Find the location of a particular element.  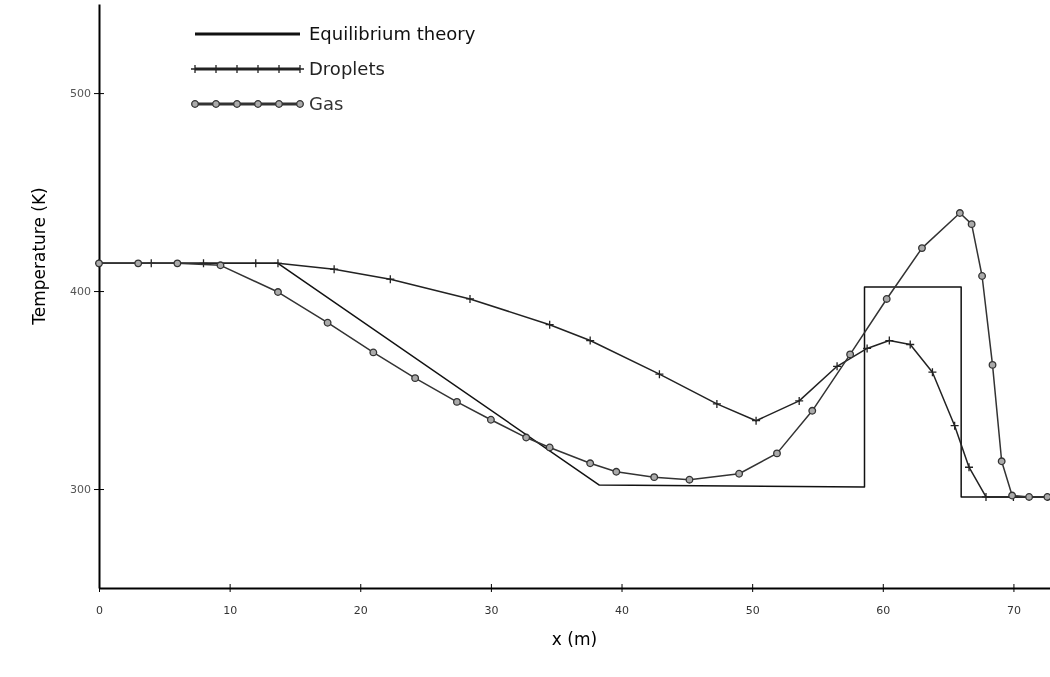

x-tick-label: 10 is located at coordinates (230, 610).